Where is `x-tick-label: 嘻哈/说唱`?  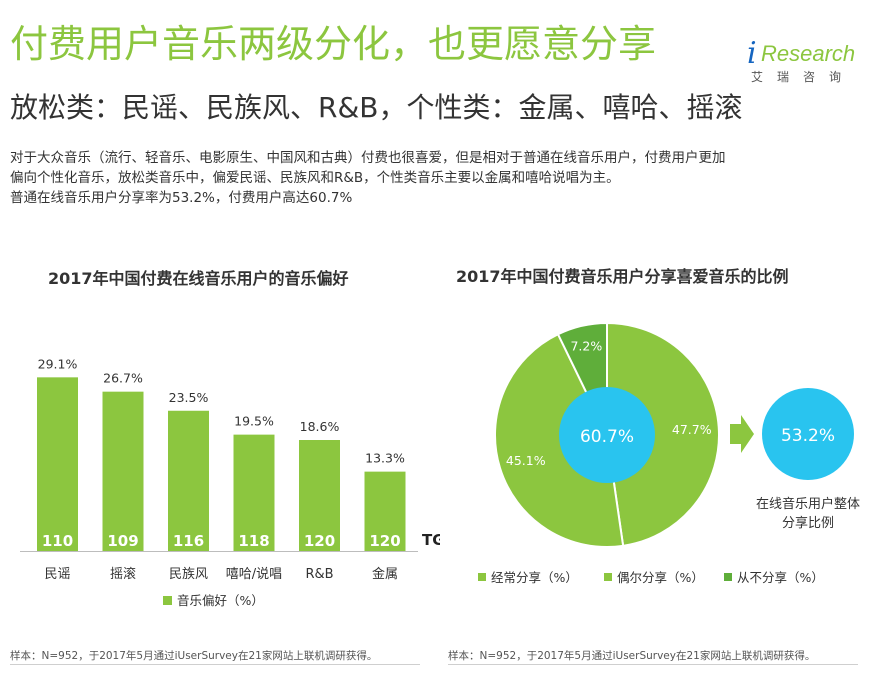 x-tick-label: 嘻哈/说唱 is located at coordinates (254, 574).